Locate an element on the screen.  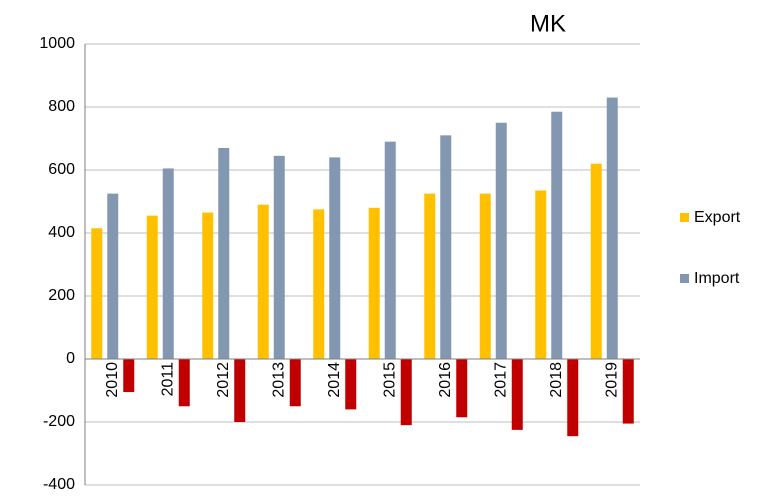
x-tick-label: 2018 is located at coordinates (556, 380).